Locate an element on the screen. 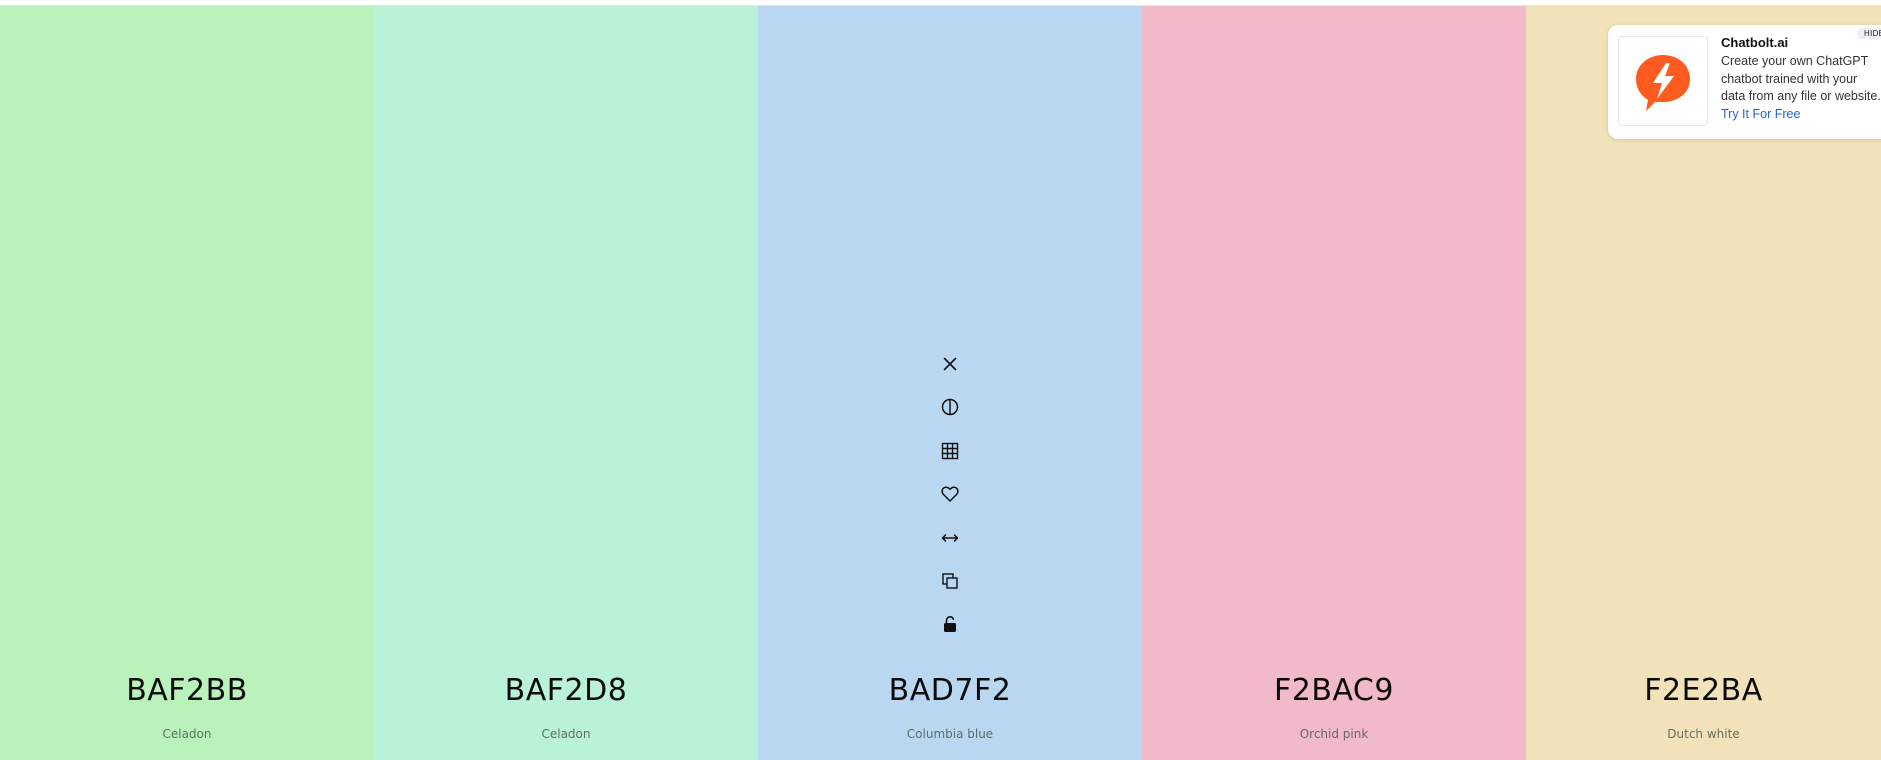 This screenshot has height=760, width=1881. chatbolt-logo-icon is located at coordinates (1663, 83).